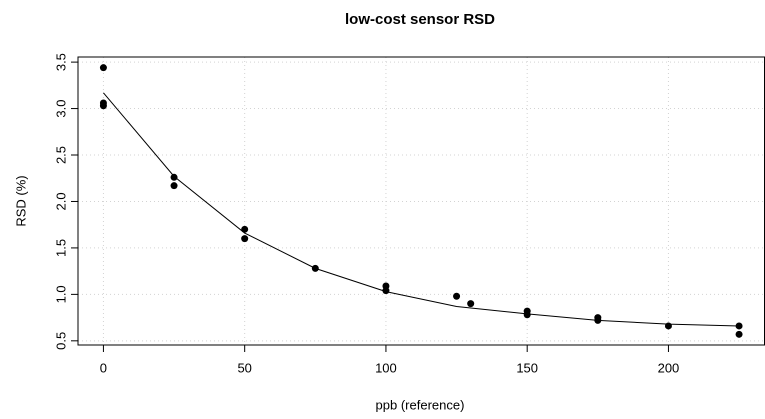  I want to click on x-tick-label: 100, so click(386, 367).